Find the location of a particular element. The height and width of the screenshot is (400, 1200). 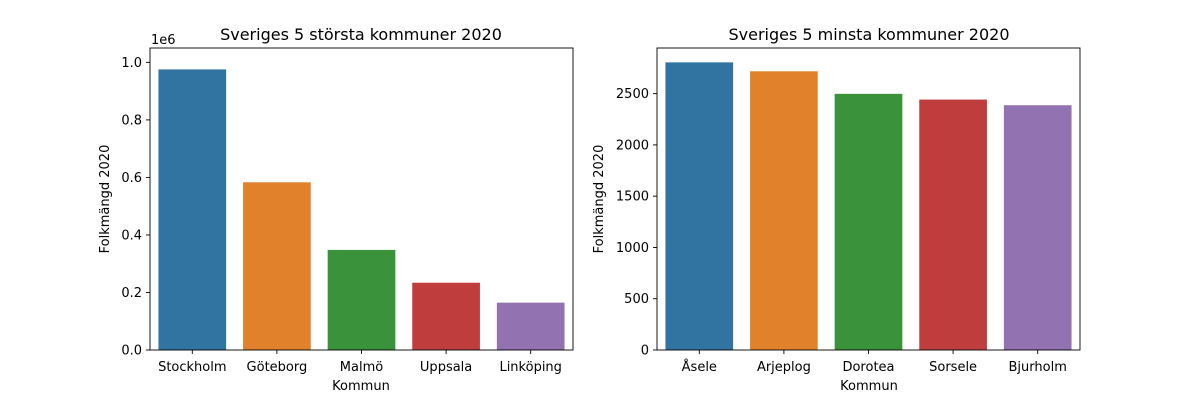

y-tick-label: 0.4 is located at coordinates (131, 235).